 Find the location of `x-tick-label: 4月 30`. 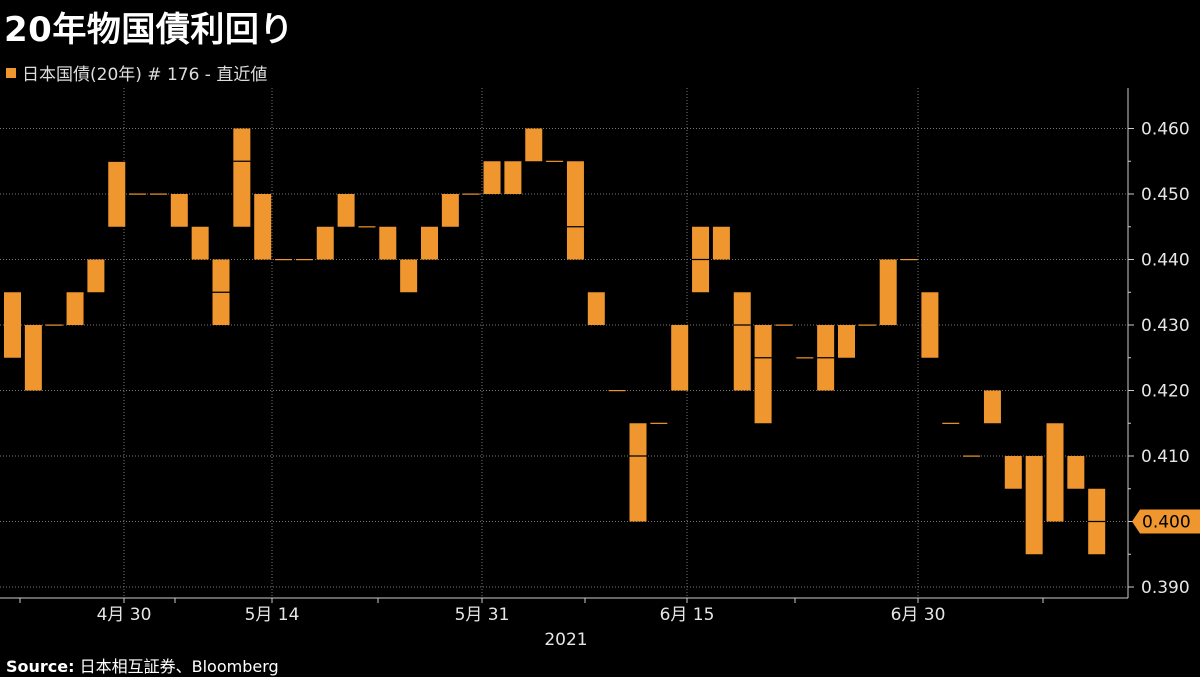

x-tick-label: 4月 30 is located at coordinates (124, 615).